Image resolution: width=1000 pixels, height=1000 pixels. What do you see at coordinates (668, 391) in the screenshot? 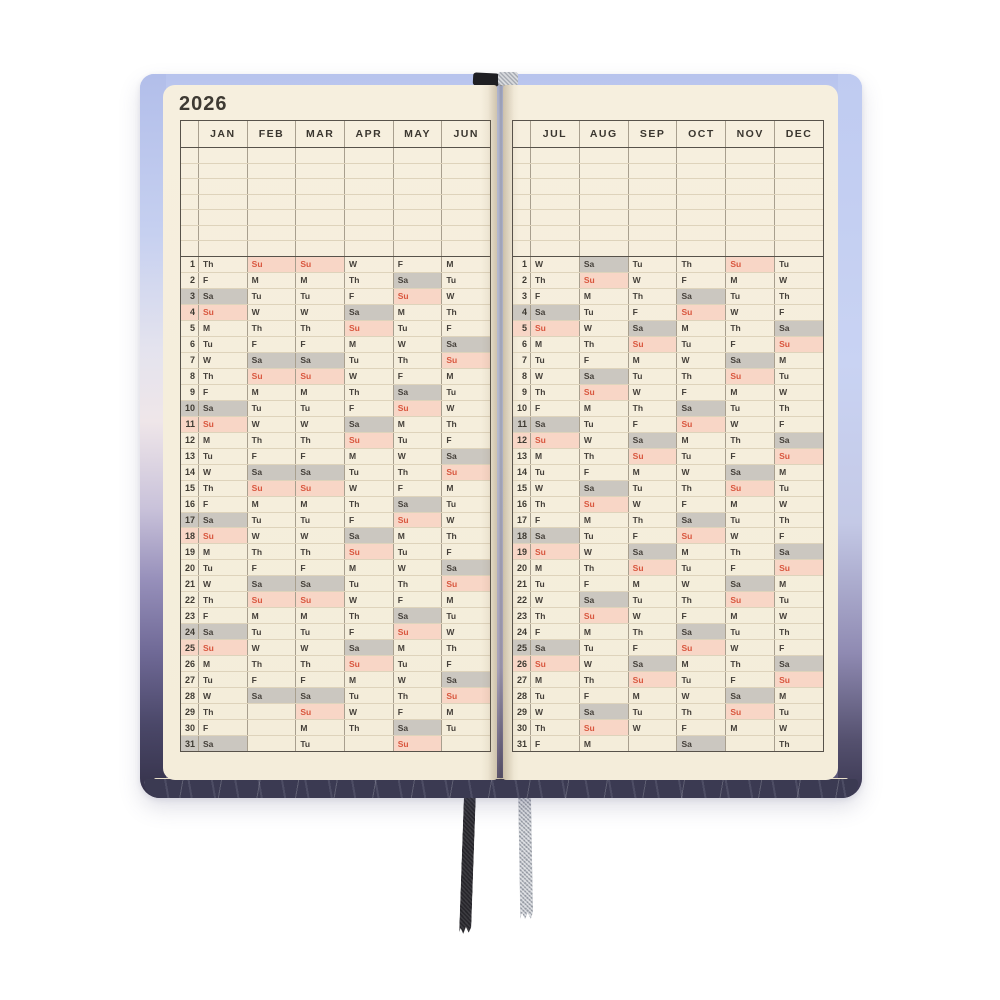
I see `day-row: 9 Th Su W F M W` at bounding box center [668, 391].